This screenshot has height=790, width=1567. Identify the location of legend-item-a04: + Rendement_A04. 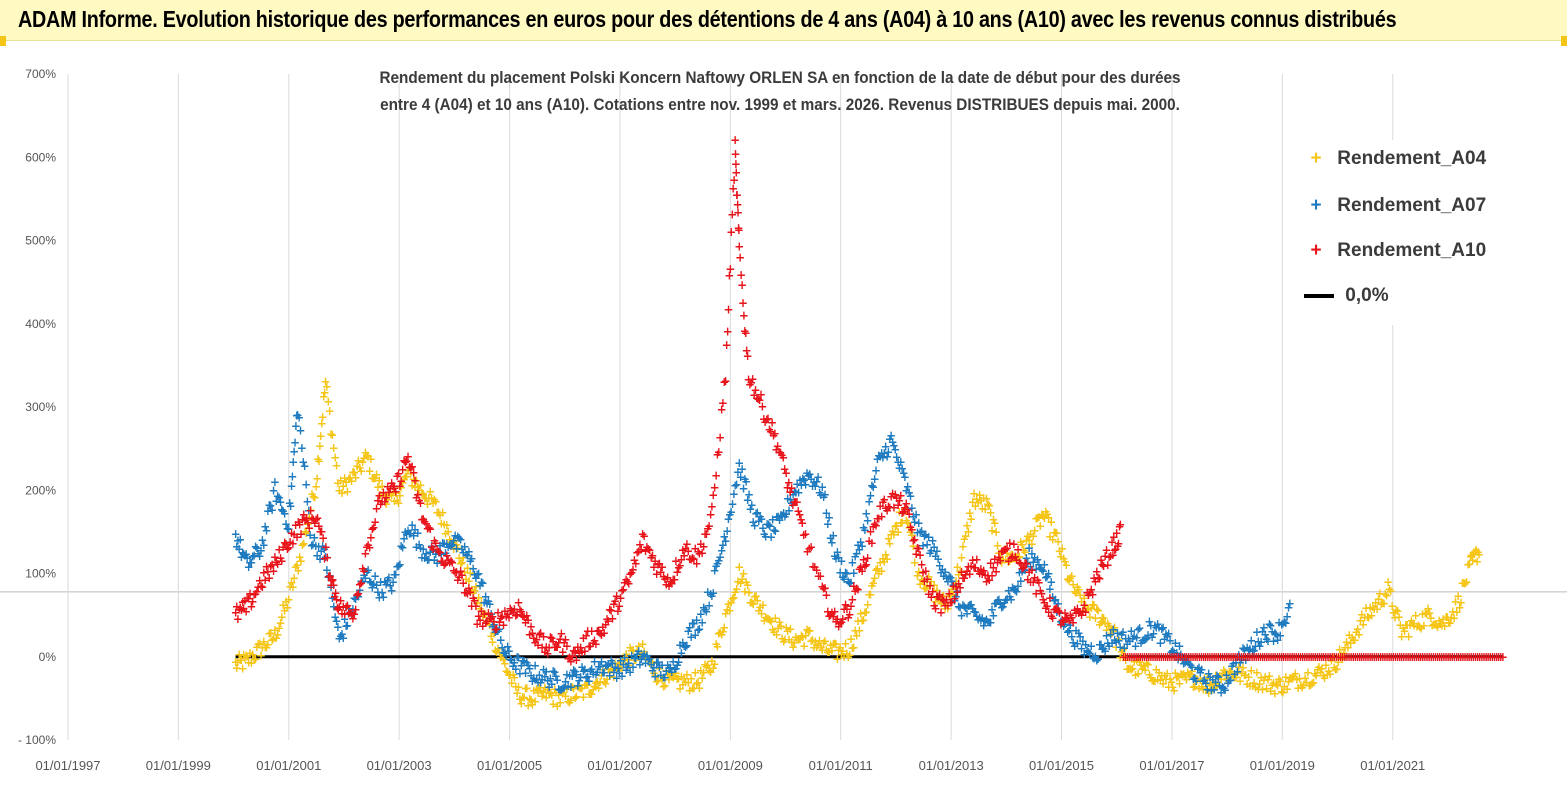
(1393, 160).